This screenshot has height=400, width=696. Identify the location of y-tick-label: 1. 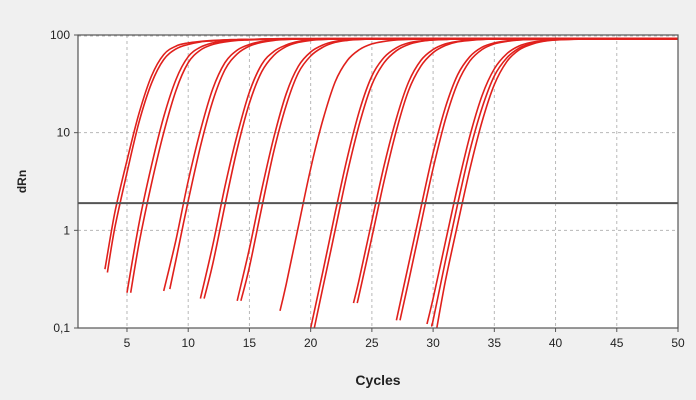
(66, 230).